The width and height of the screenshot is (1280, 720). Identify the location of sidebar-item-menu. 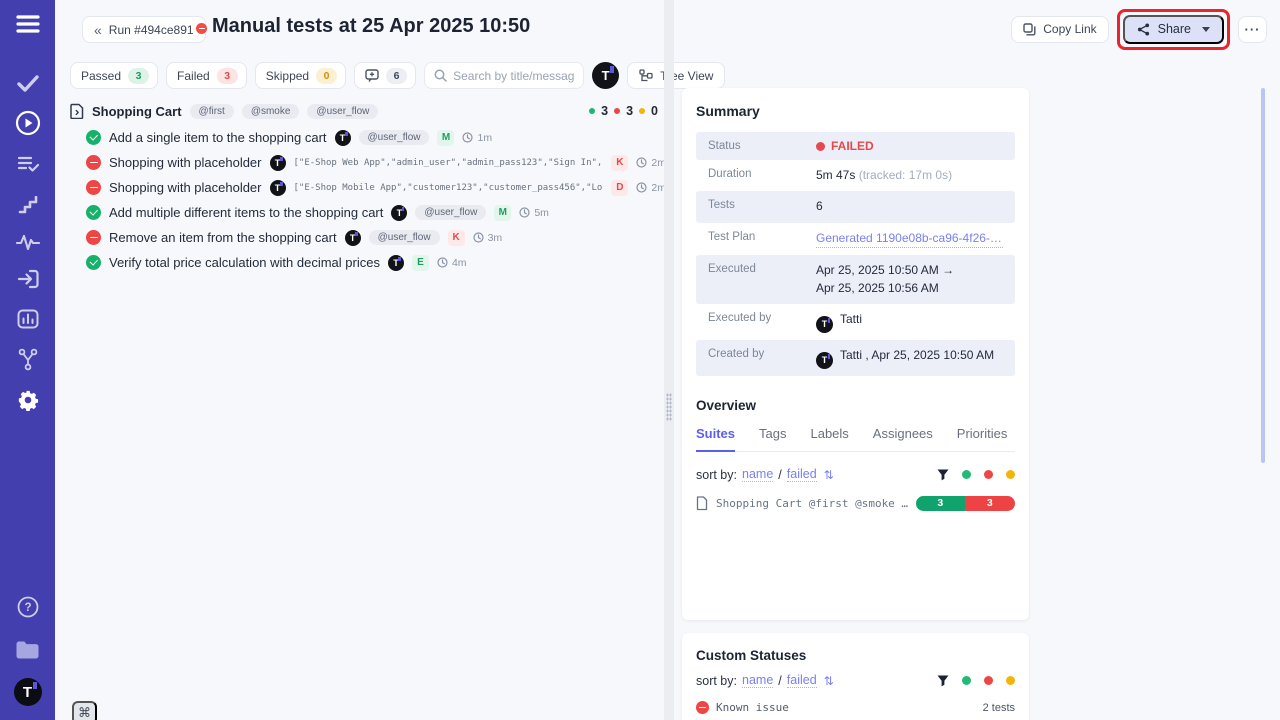
(27, 24).